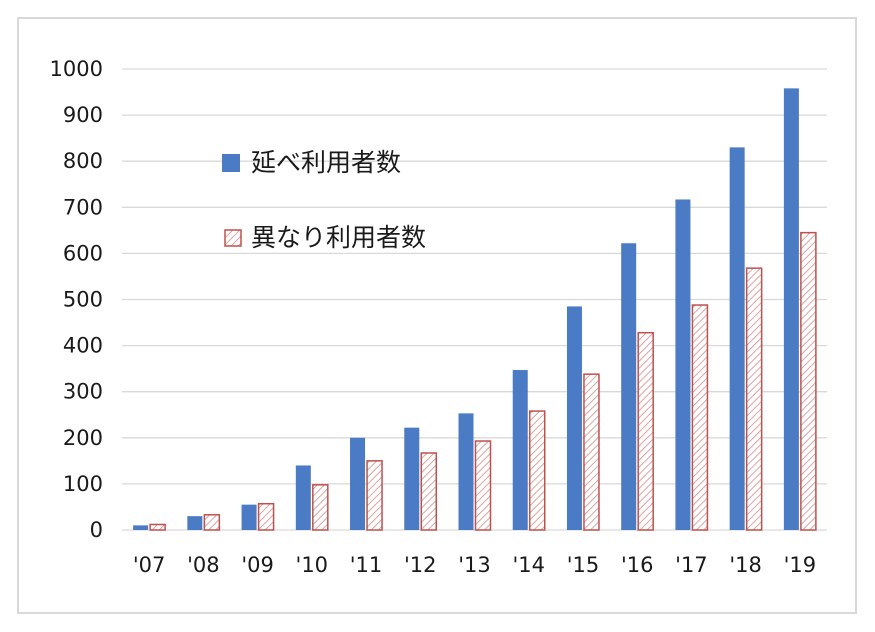  I want to click on x-tick-label: '12, so click(420, 565).